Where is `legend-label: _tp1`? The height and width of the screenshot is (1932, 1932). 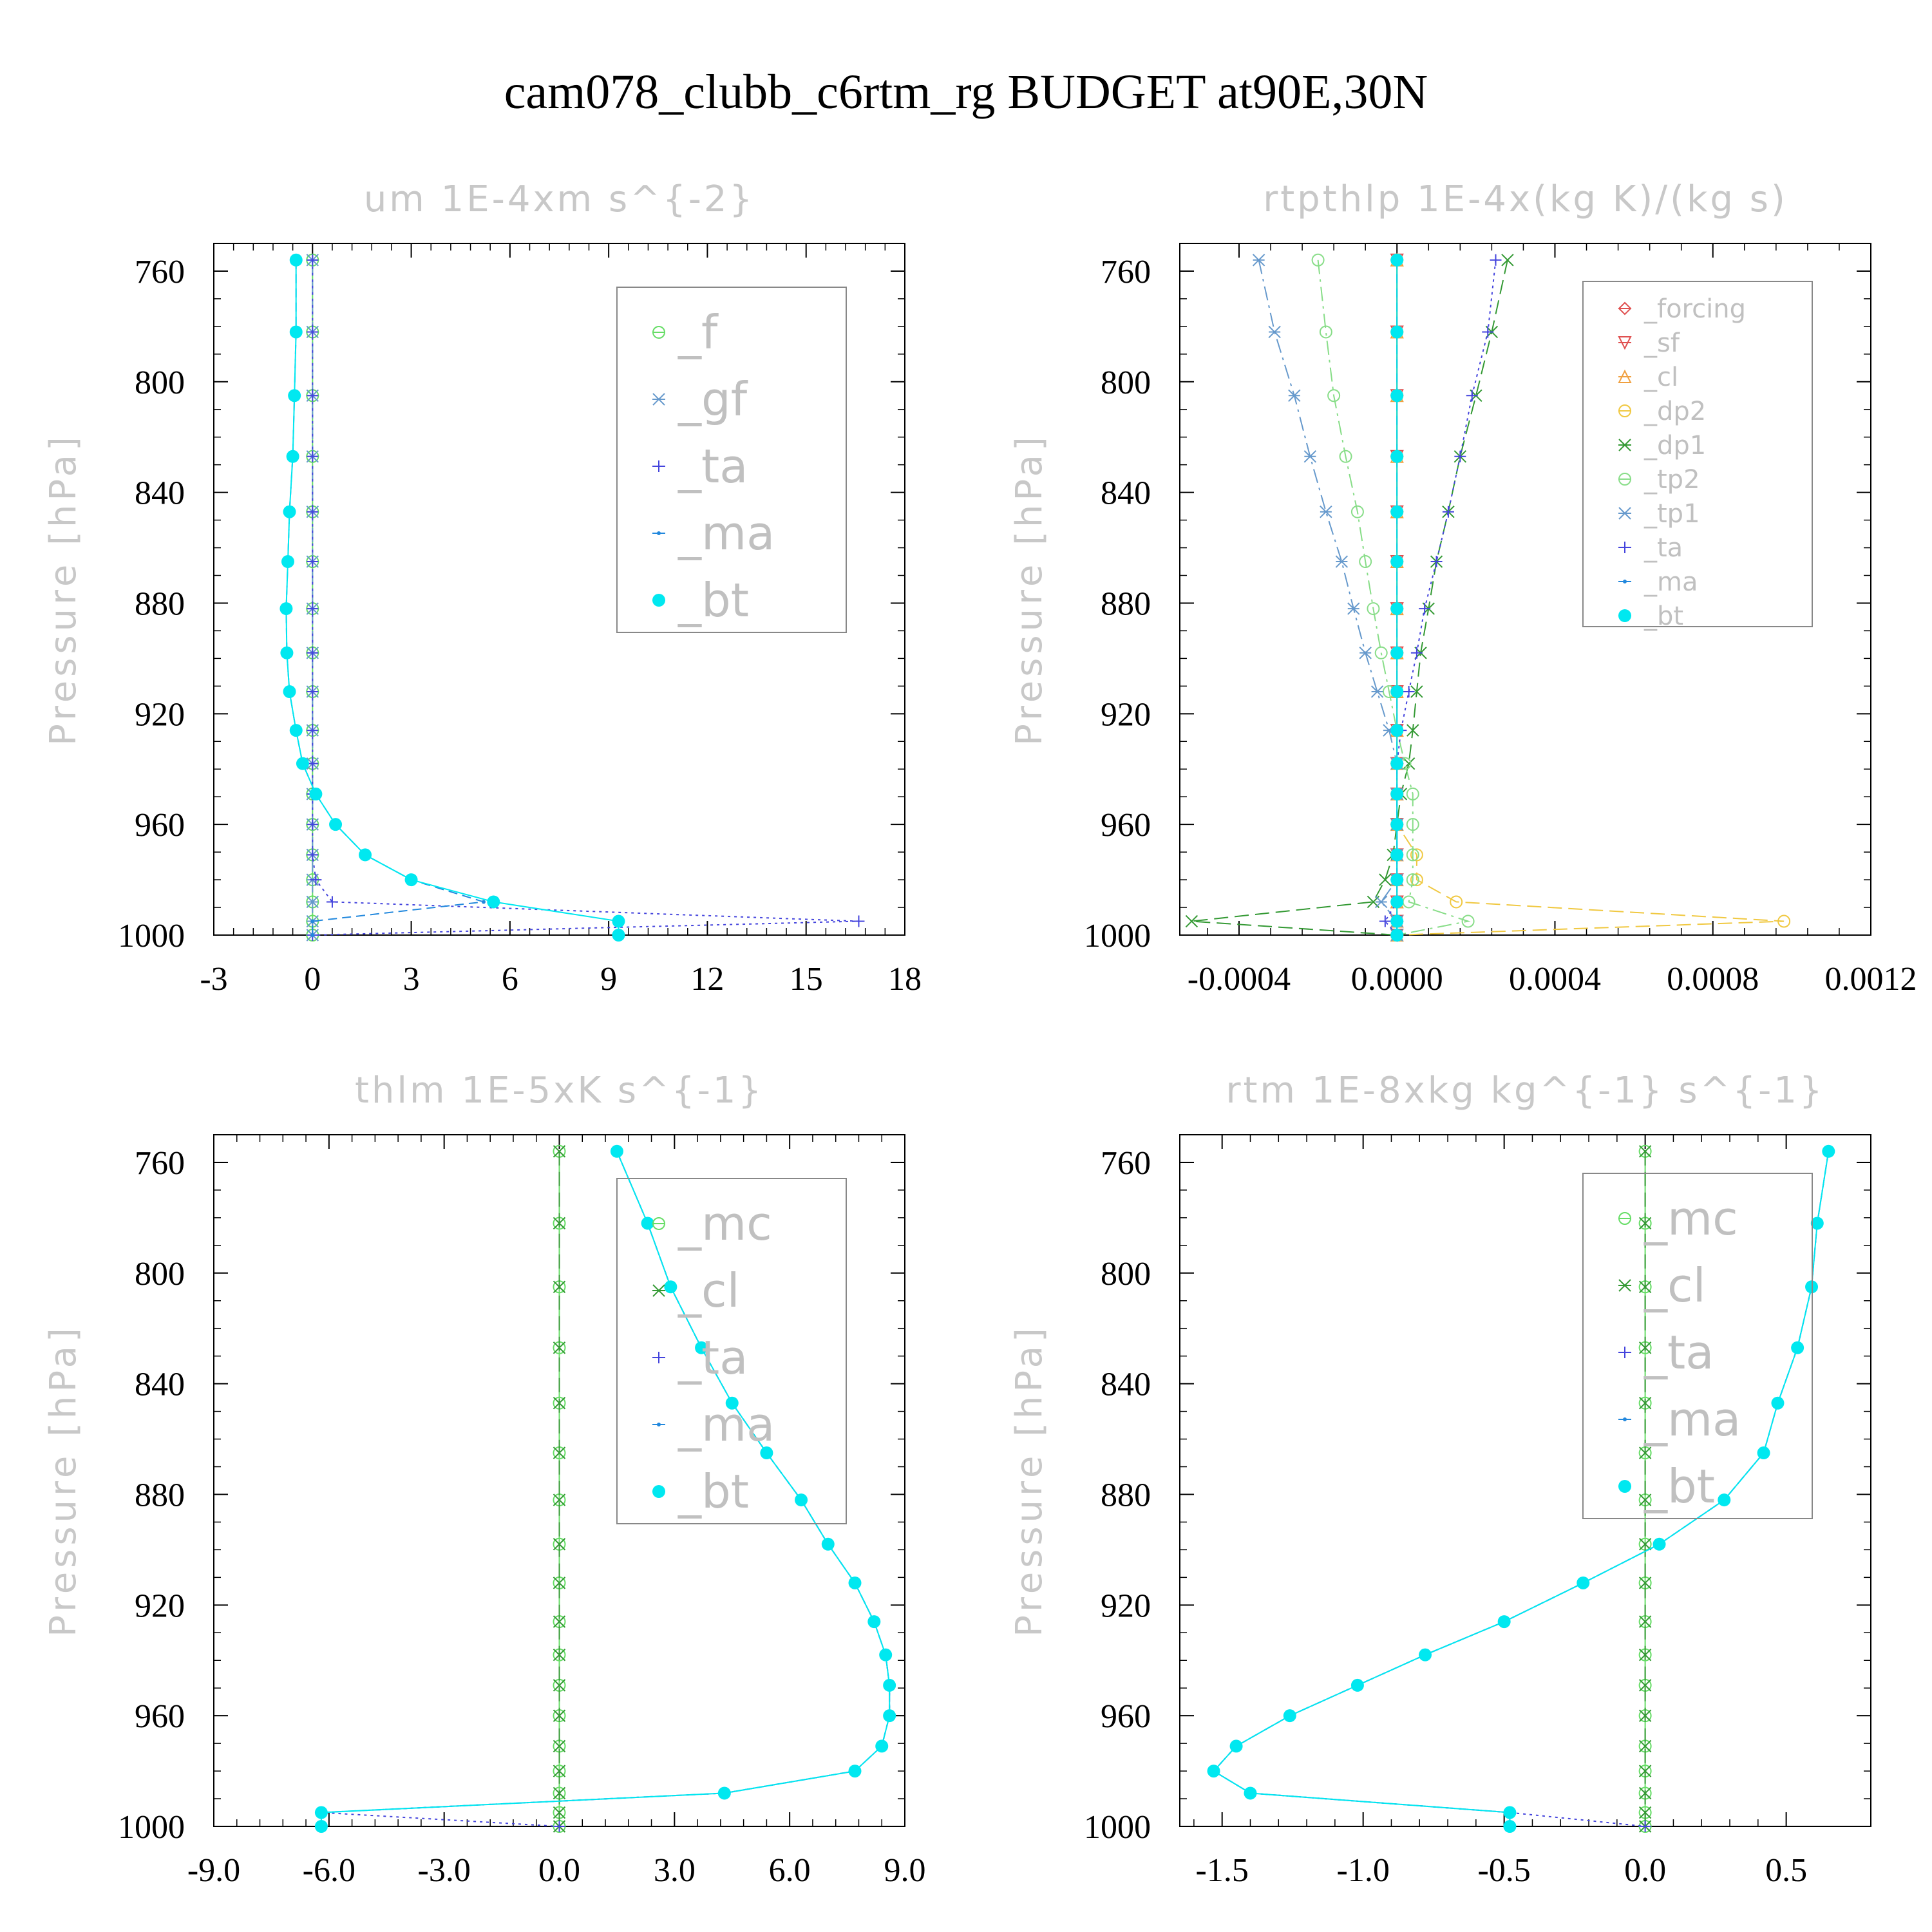
legend-label: _tp1 is located at coordinates (1671, 514).